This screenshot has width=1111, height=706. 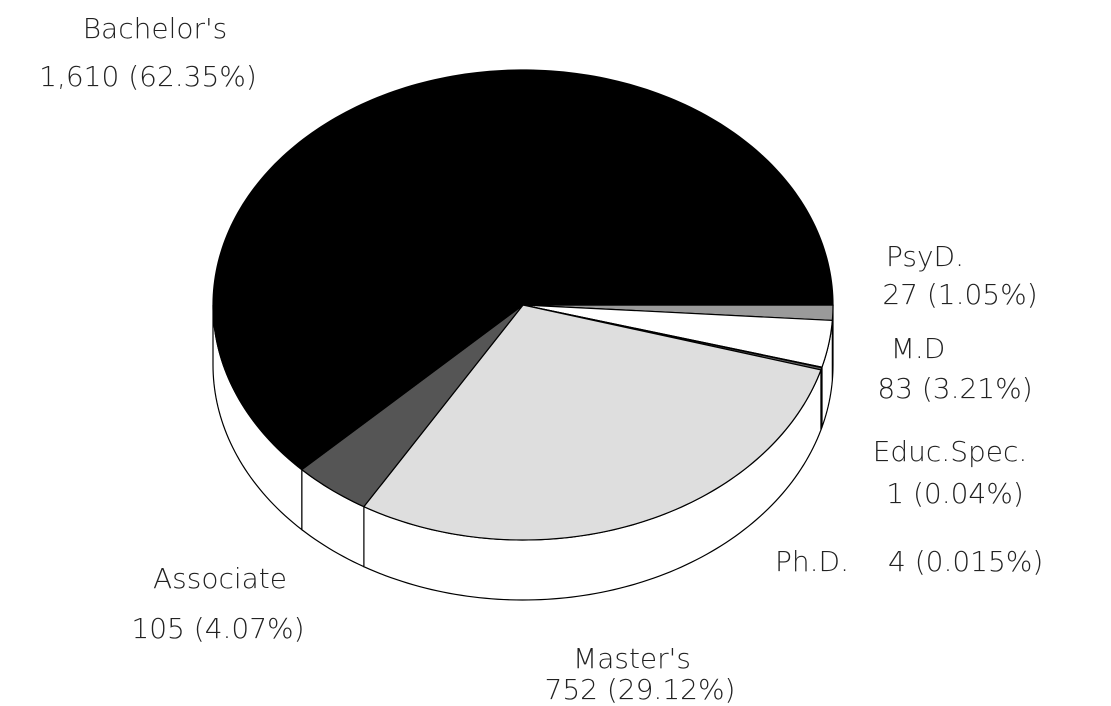 I want to click on category-label: PsyD., so click(x=925, y=256).